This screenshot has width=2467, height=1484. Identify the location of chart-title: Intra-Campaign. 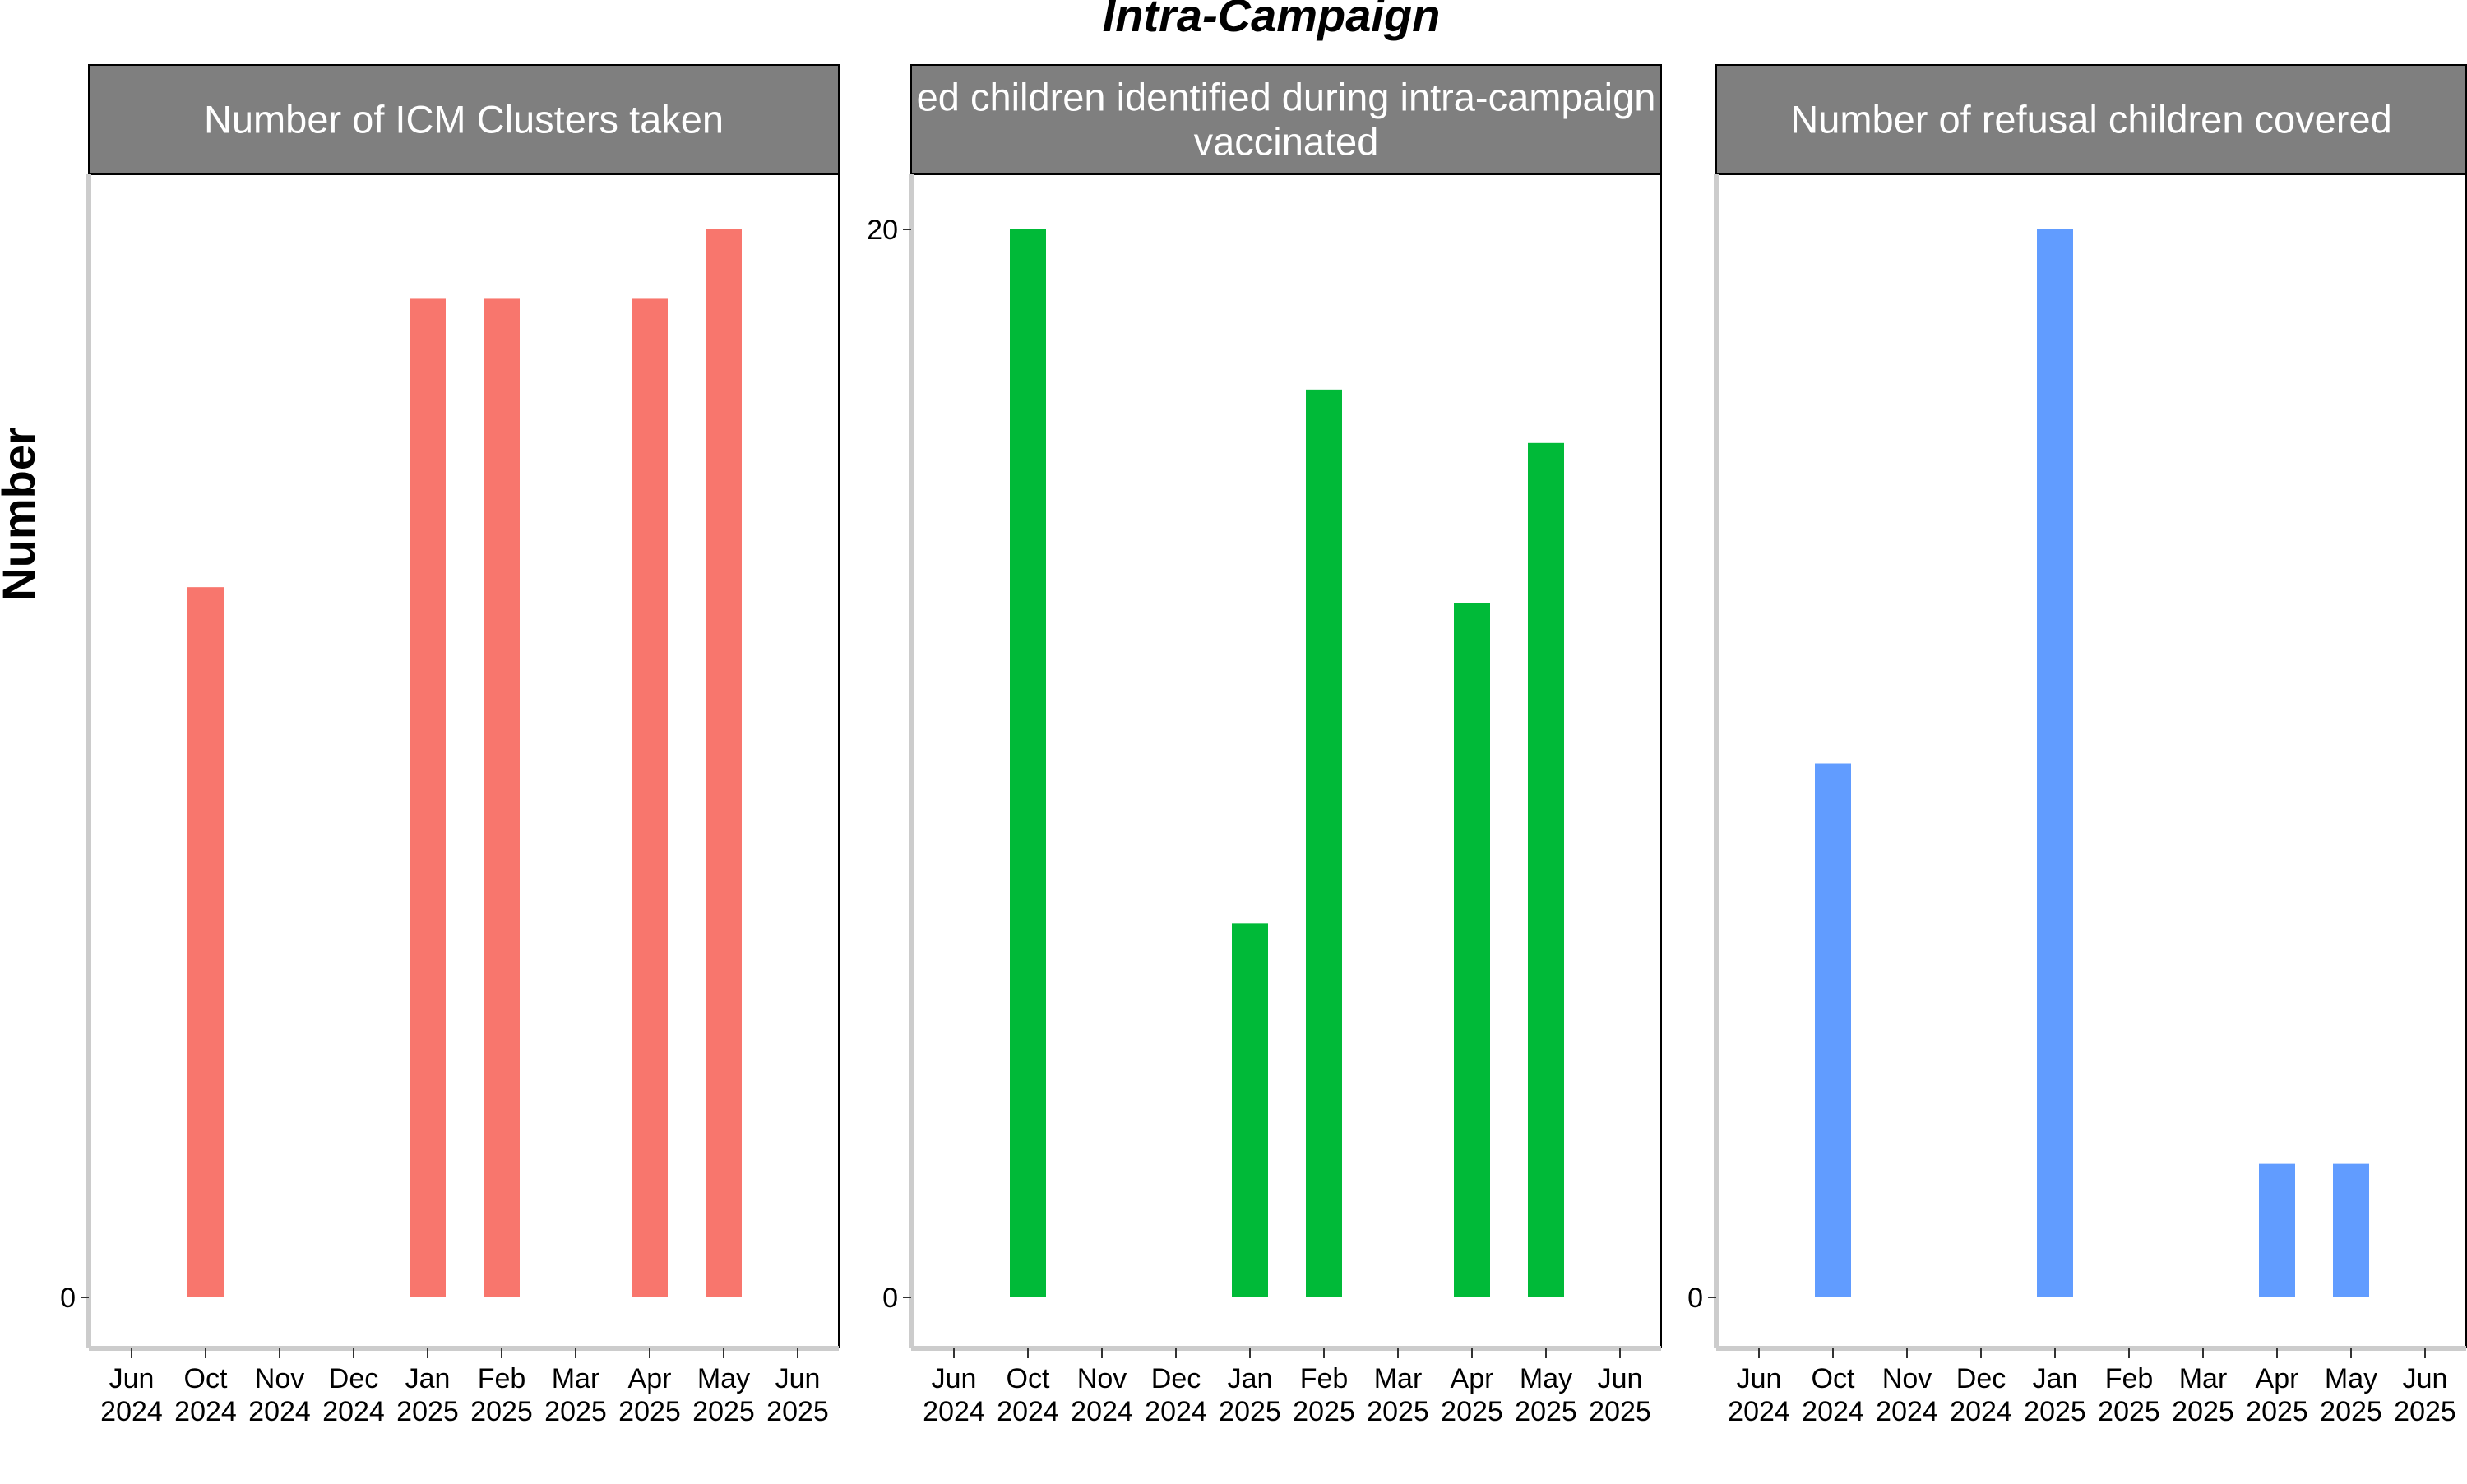
(1272, 20).